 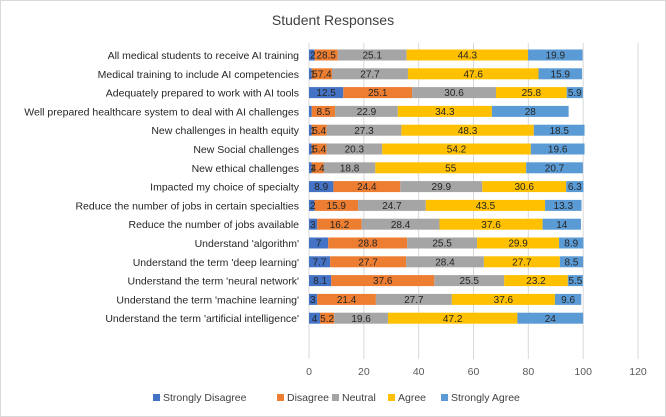 What do you see at coordinates (246, 150) in the screenshot?
I see `category-label: New Social challenges` at bounding box center [246, 150].